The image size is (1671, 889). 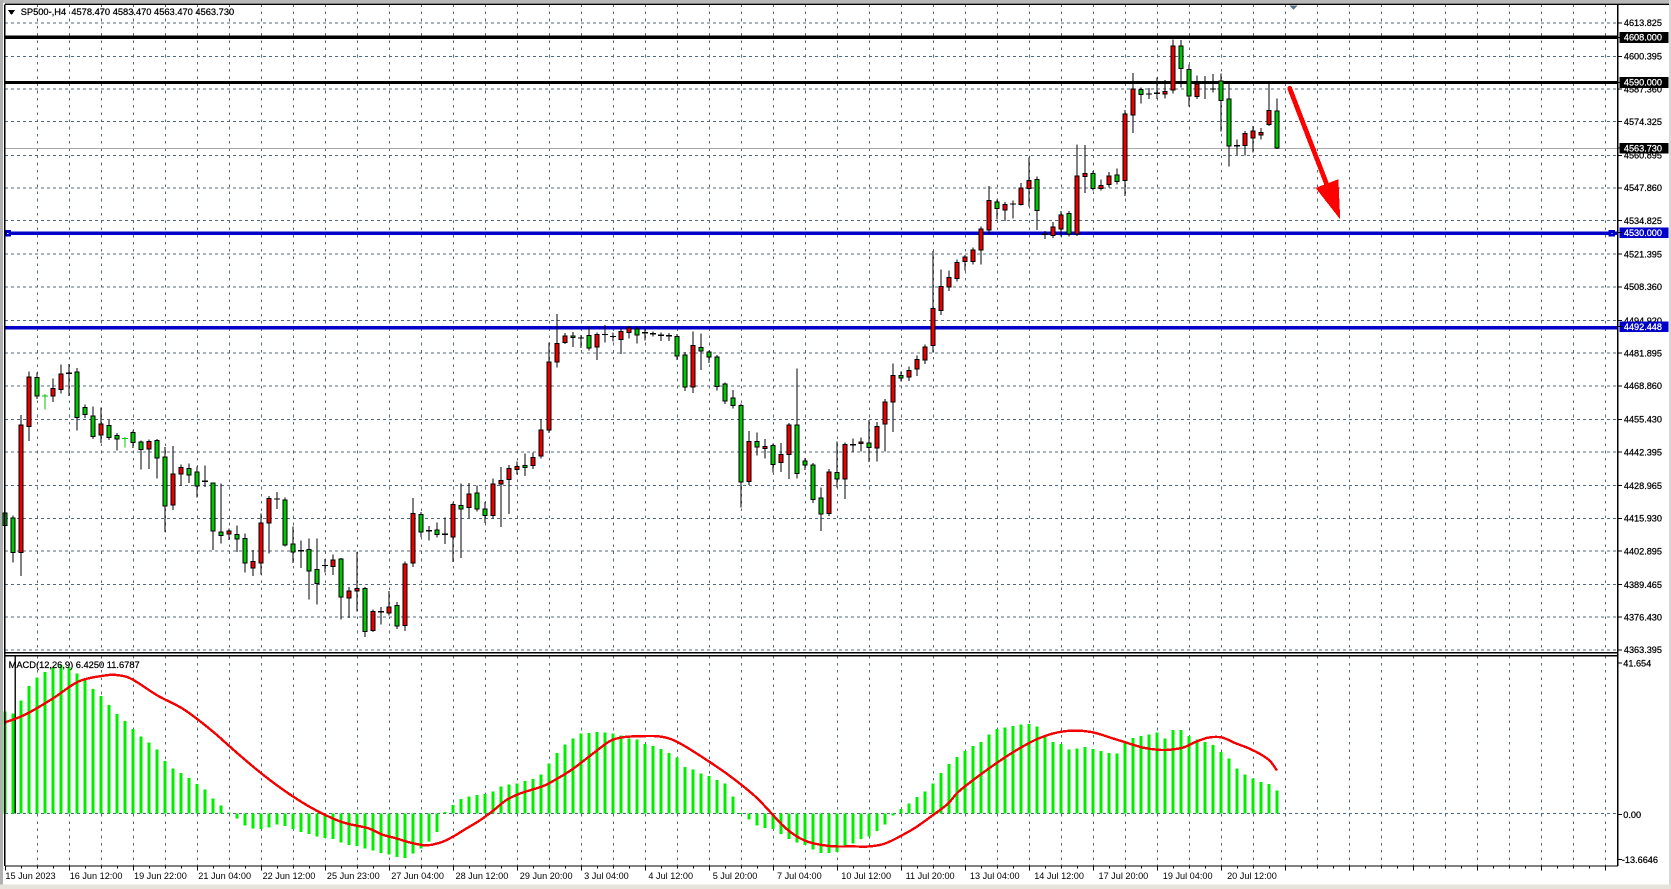 What do you see at coordinates (606, 876) in the screenshot?
I see `svg-text: 3 Jul 04:00` at bounding box center [606, 876].